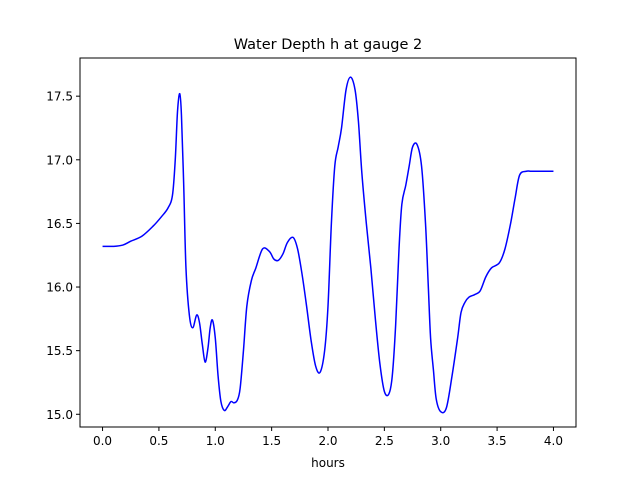 The image size is (640, 480). Describe the element at coordinates (327, 441) in the screenshot. I see `x-tick-label: 2.0` at that location.